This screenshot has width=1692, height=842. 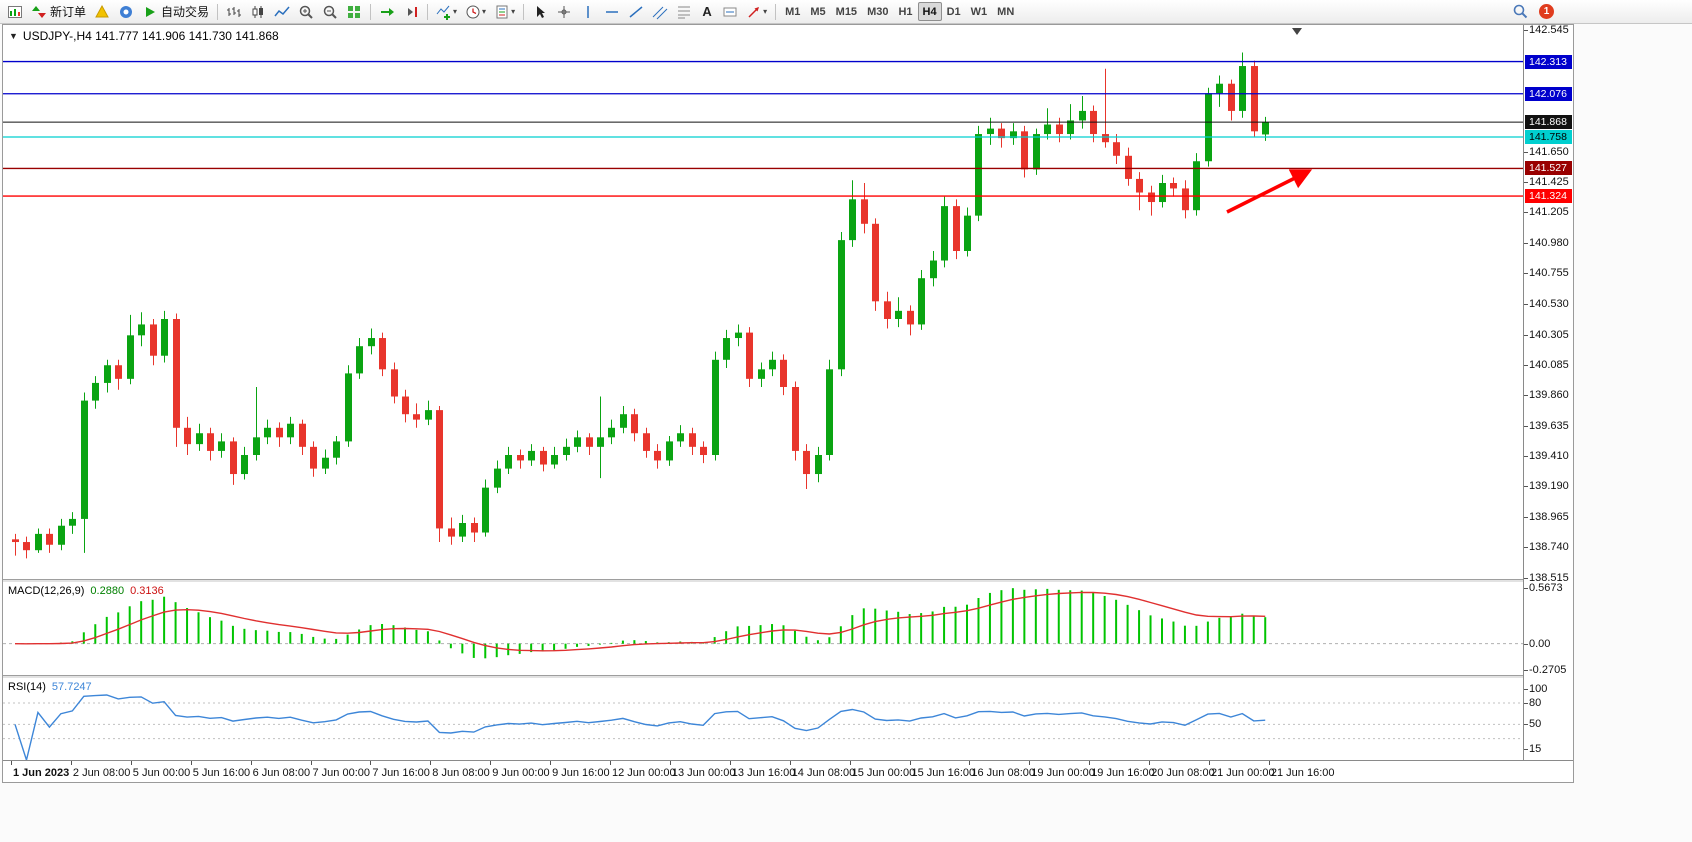 I want to click on timeframe-mn-button: MN, so click(x=1005, y=11).